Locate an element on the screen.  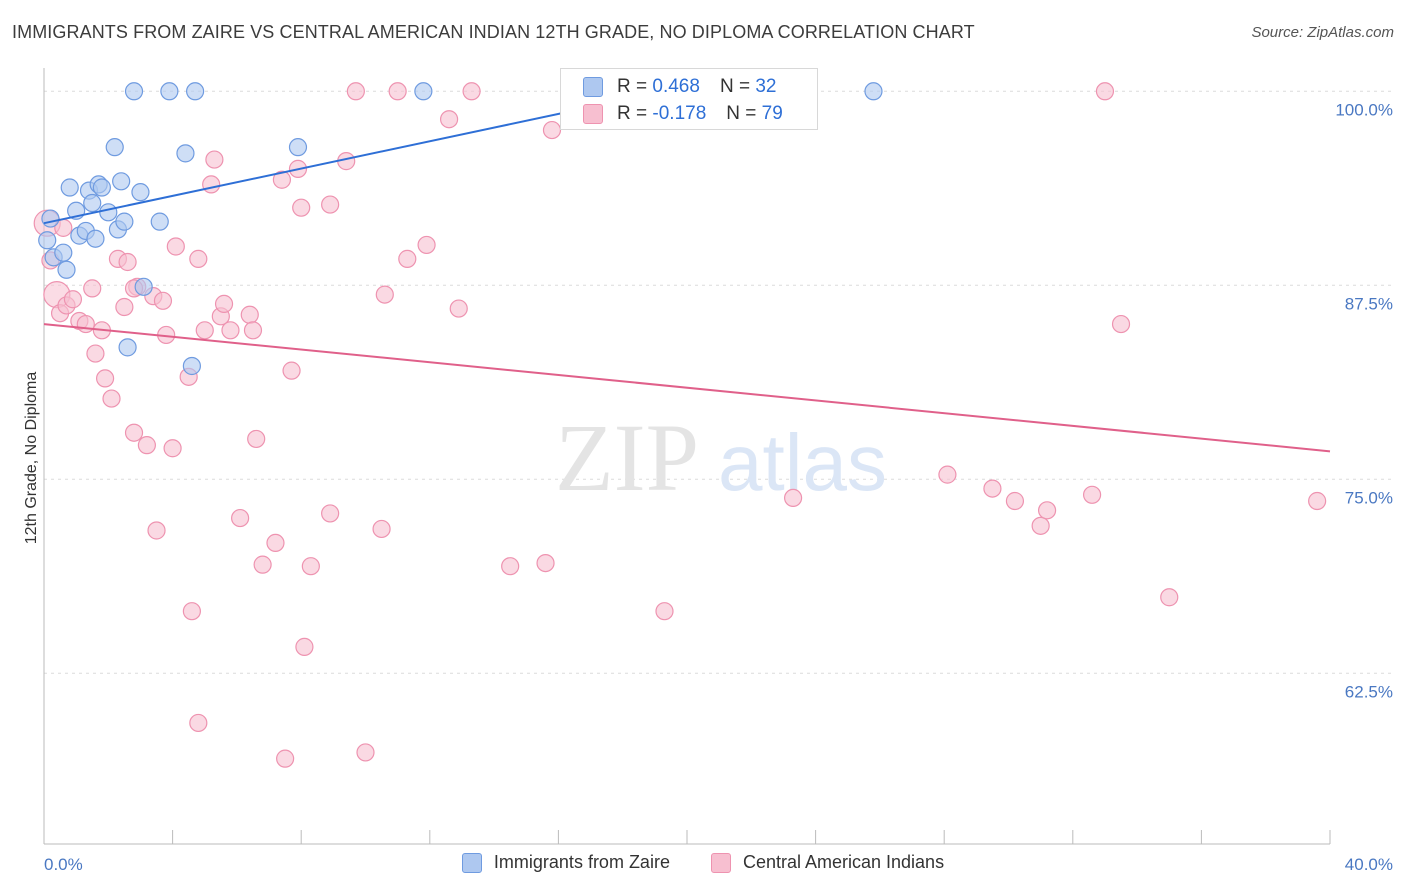
legend-item-zaire: Immigrants from Zaire is located at coordinates (565, 862).